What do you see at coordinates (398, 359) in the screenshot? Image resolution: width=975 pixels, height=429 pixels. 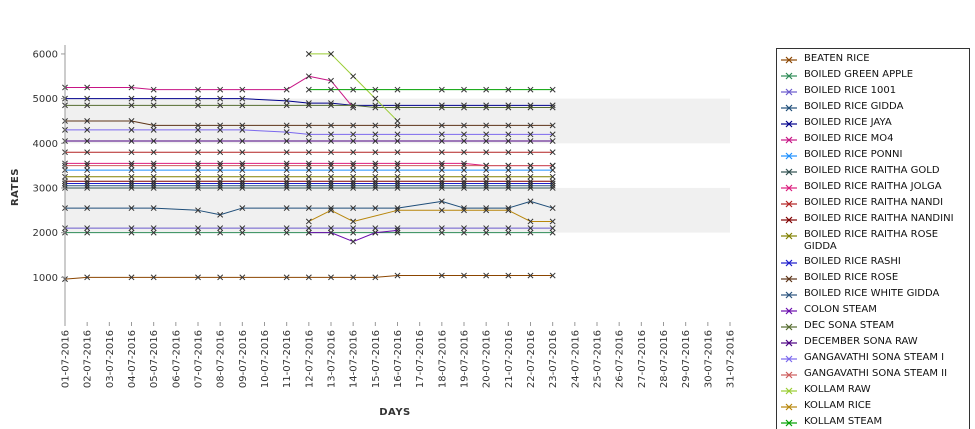 I see `x-tick-label: 16-07-2016` at bounding box center [398, 359].